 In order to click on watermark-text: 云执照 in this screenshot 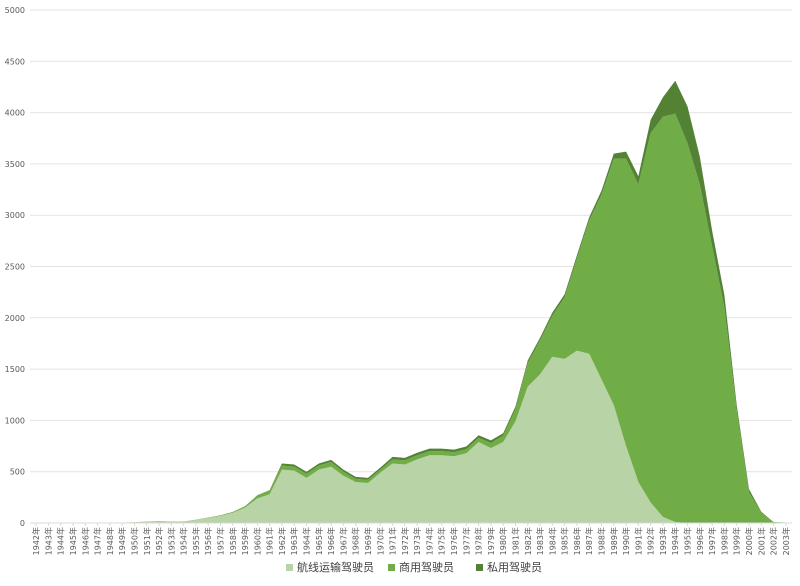, I will do `click(711, 564)`.